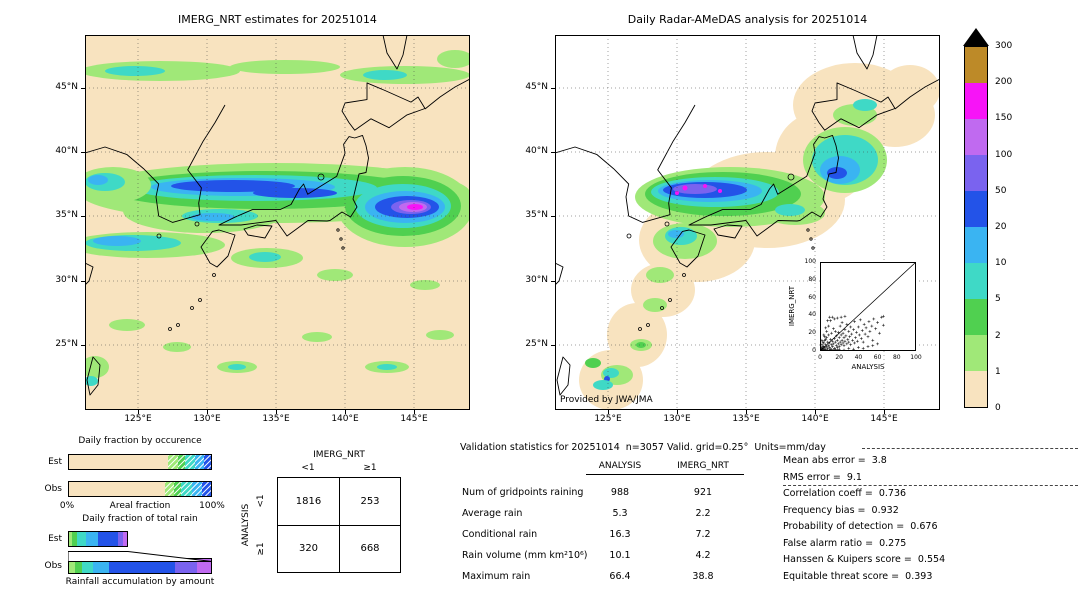 The image size is (1080, 612). Describe the element at coordinates (703, 555) in the screenshot. I see `stats-imerg-value: 4.2` at that location.